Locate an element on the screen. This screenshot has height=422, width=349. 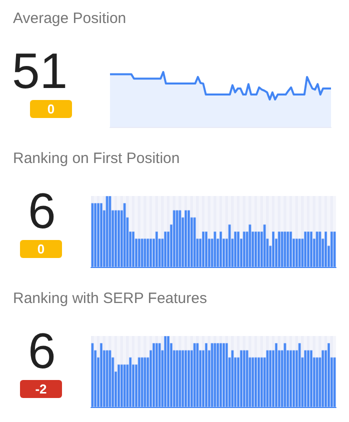
text: -2 is located at coordinates (41, 389).